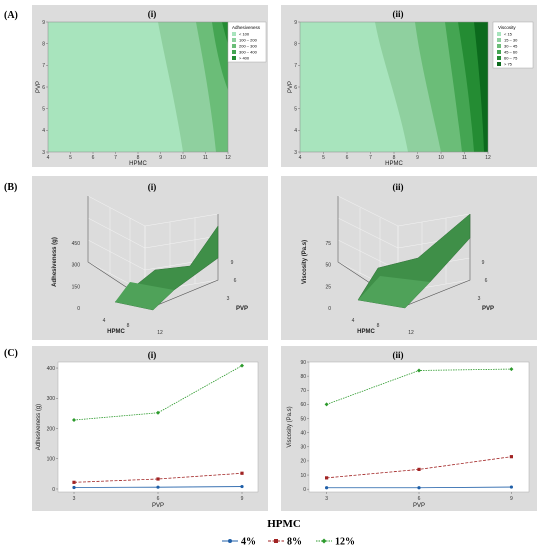 Image resolution: width=543 pixels, height=550 pixels. Describe the element at coordinates (158, 393) in the screenshot. I see `series-line-12pct` at that location.